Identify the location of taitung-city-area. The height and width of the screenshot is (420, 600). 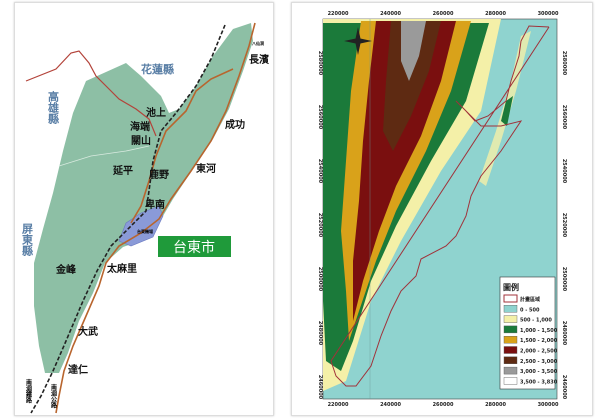
(141, 226).